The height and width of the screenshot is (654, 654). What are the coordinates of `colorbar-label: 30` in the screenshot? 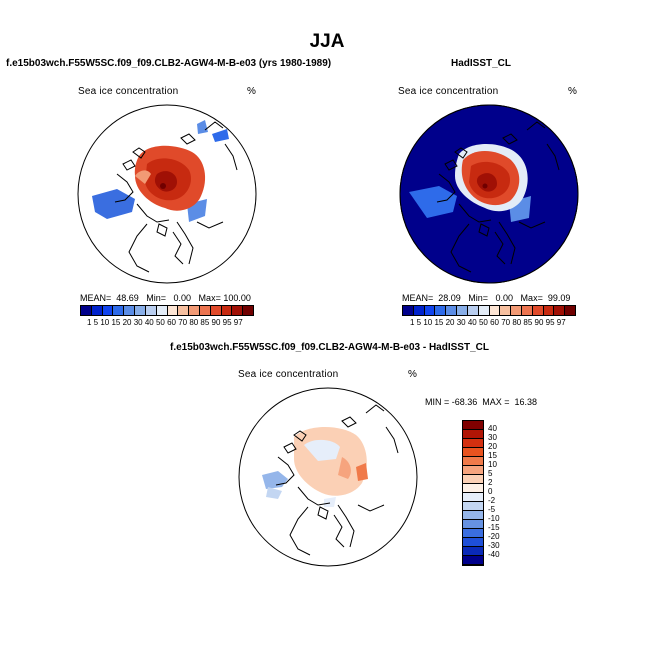 It's located at (492, 437).